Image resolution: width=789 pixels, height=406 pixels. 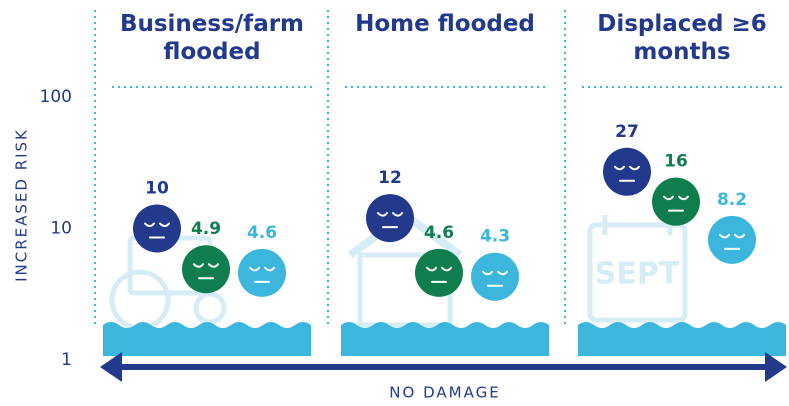 I want to click on y-tick-label: 1, so click(x=66, y=360).